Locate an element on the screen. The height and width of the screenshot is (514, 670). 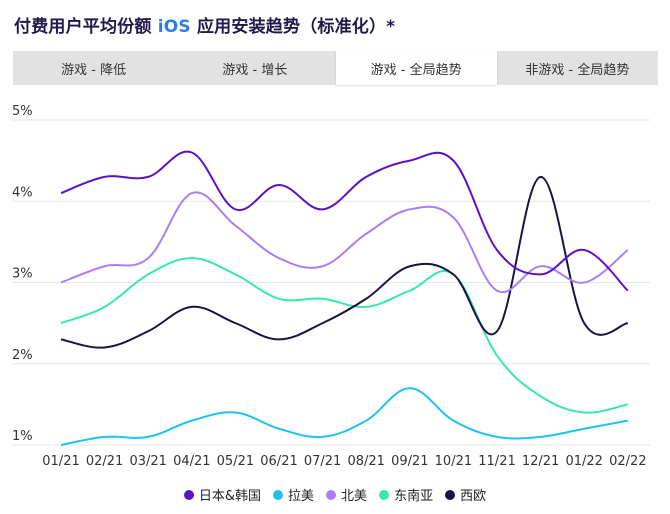
x-tick-label: 07/21 is located at coordinates (322, 461).